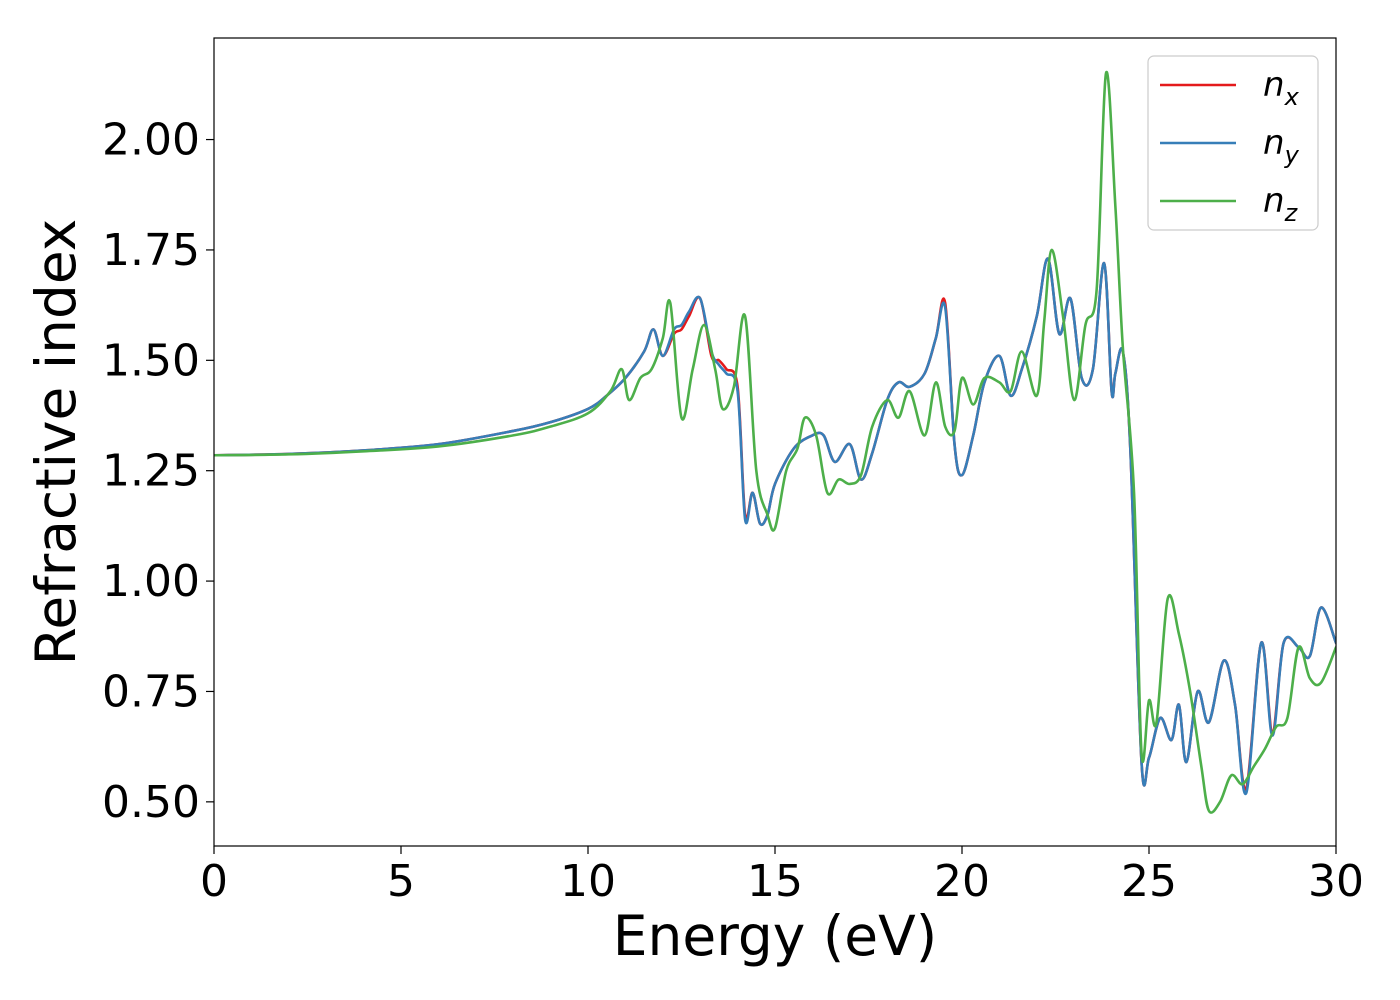 This screenshot has width=1400, height=1000. I want to click on y-axis-ticks: 0.50 0.75 1.00 1.25 1.50 1.75 2.00, so click(158, 471).